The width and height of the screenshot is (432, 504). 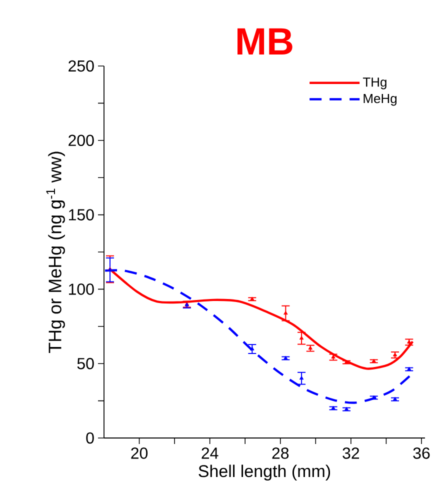 I want to click on y-tick-label: 50, so click(x=85, y=364).